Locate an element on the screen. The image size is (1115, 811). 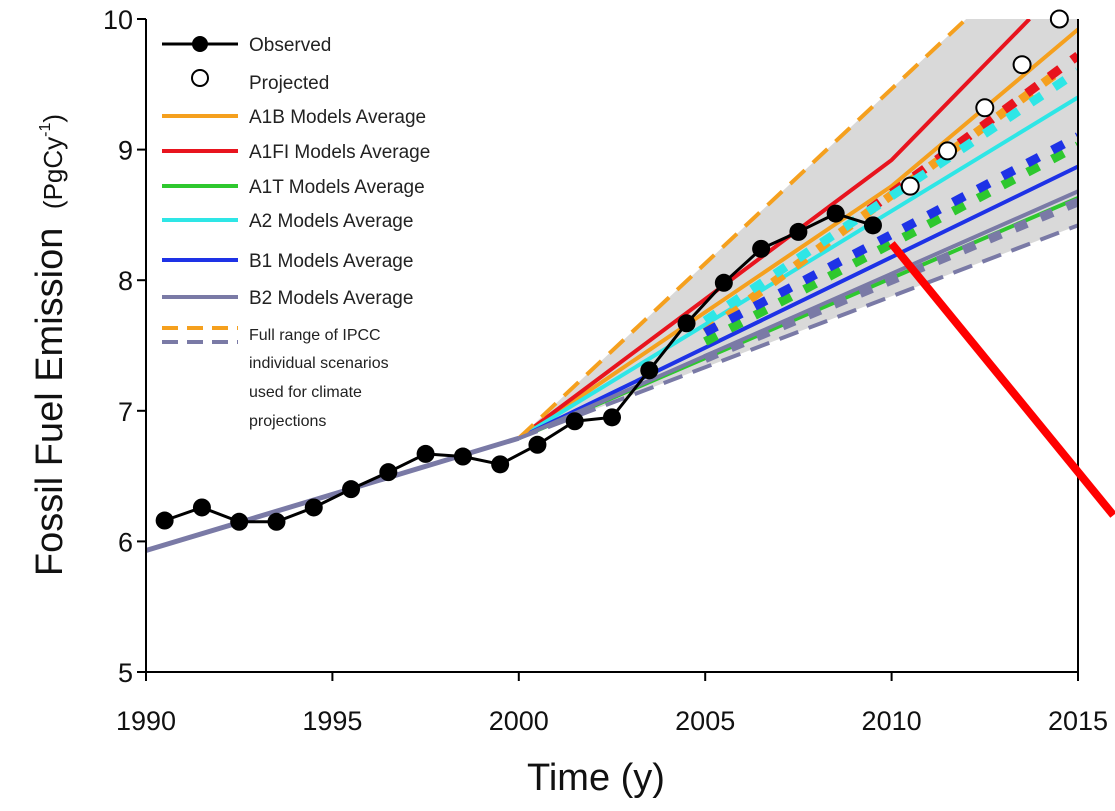
y-axis-title: Fossil Fuel Emission (PgCy-1) is located at coordinates (50, 345).